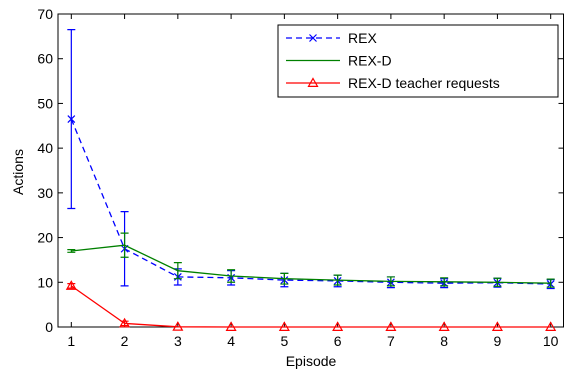  Describe the element at coordinates (284, 341) in the screenshot. I see `x-tick-label: 5` at that location.